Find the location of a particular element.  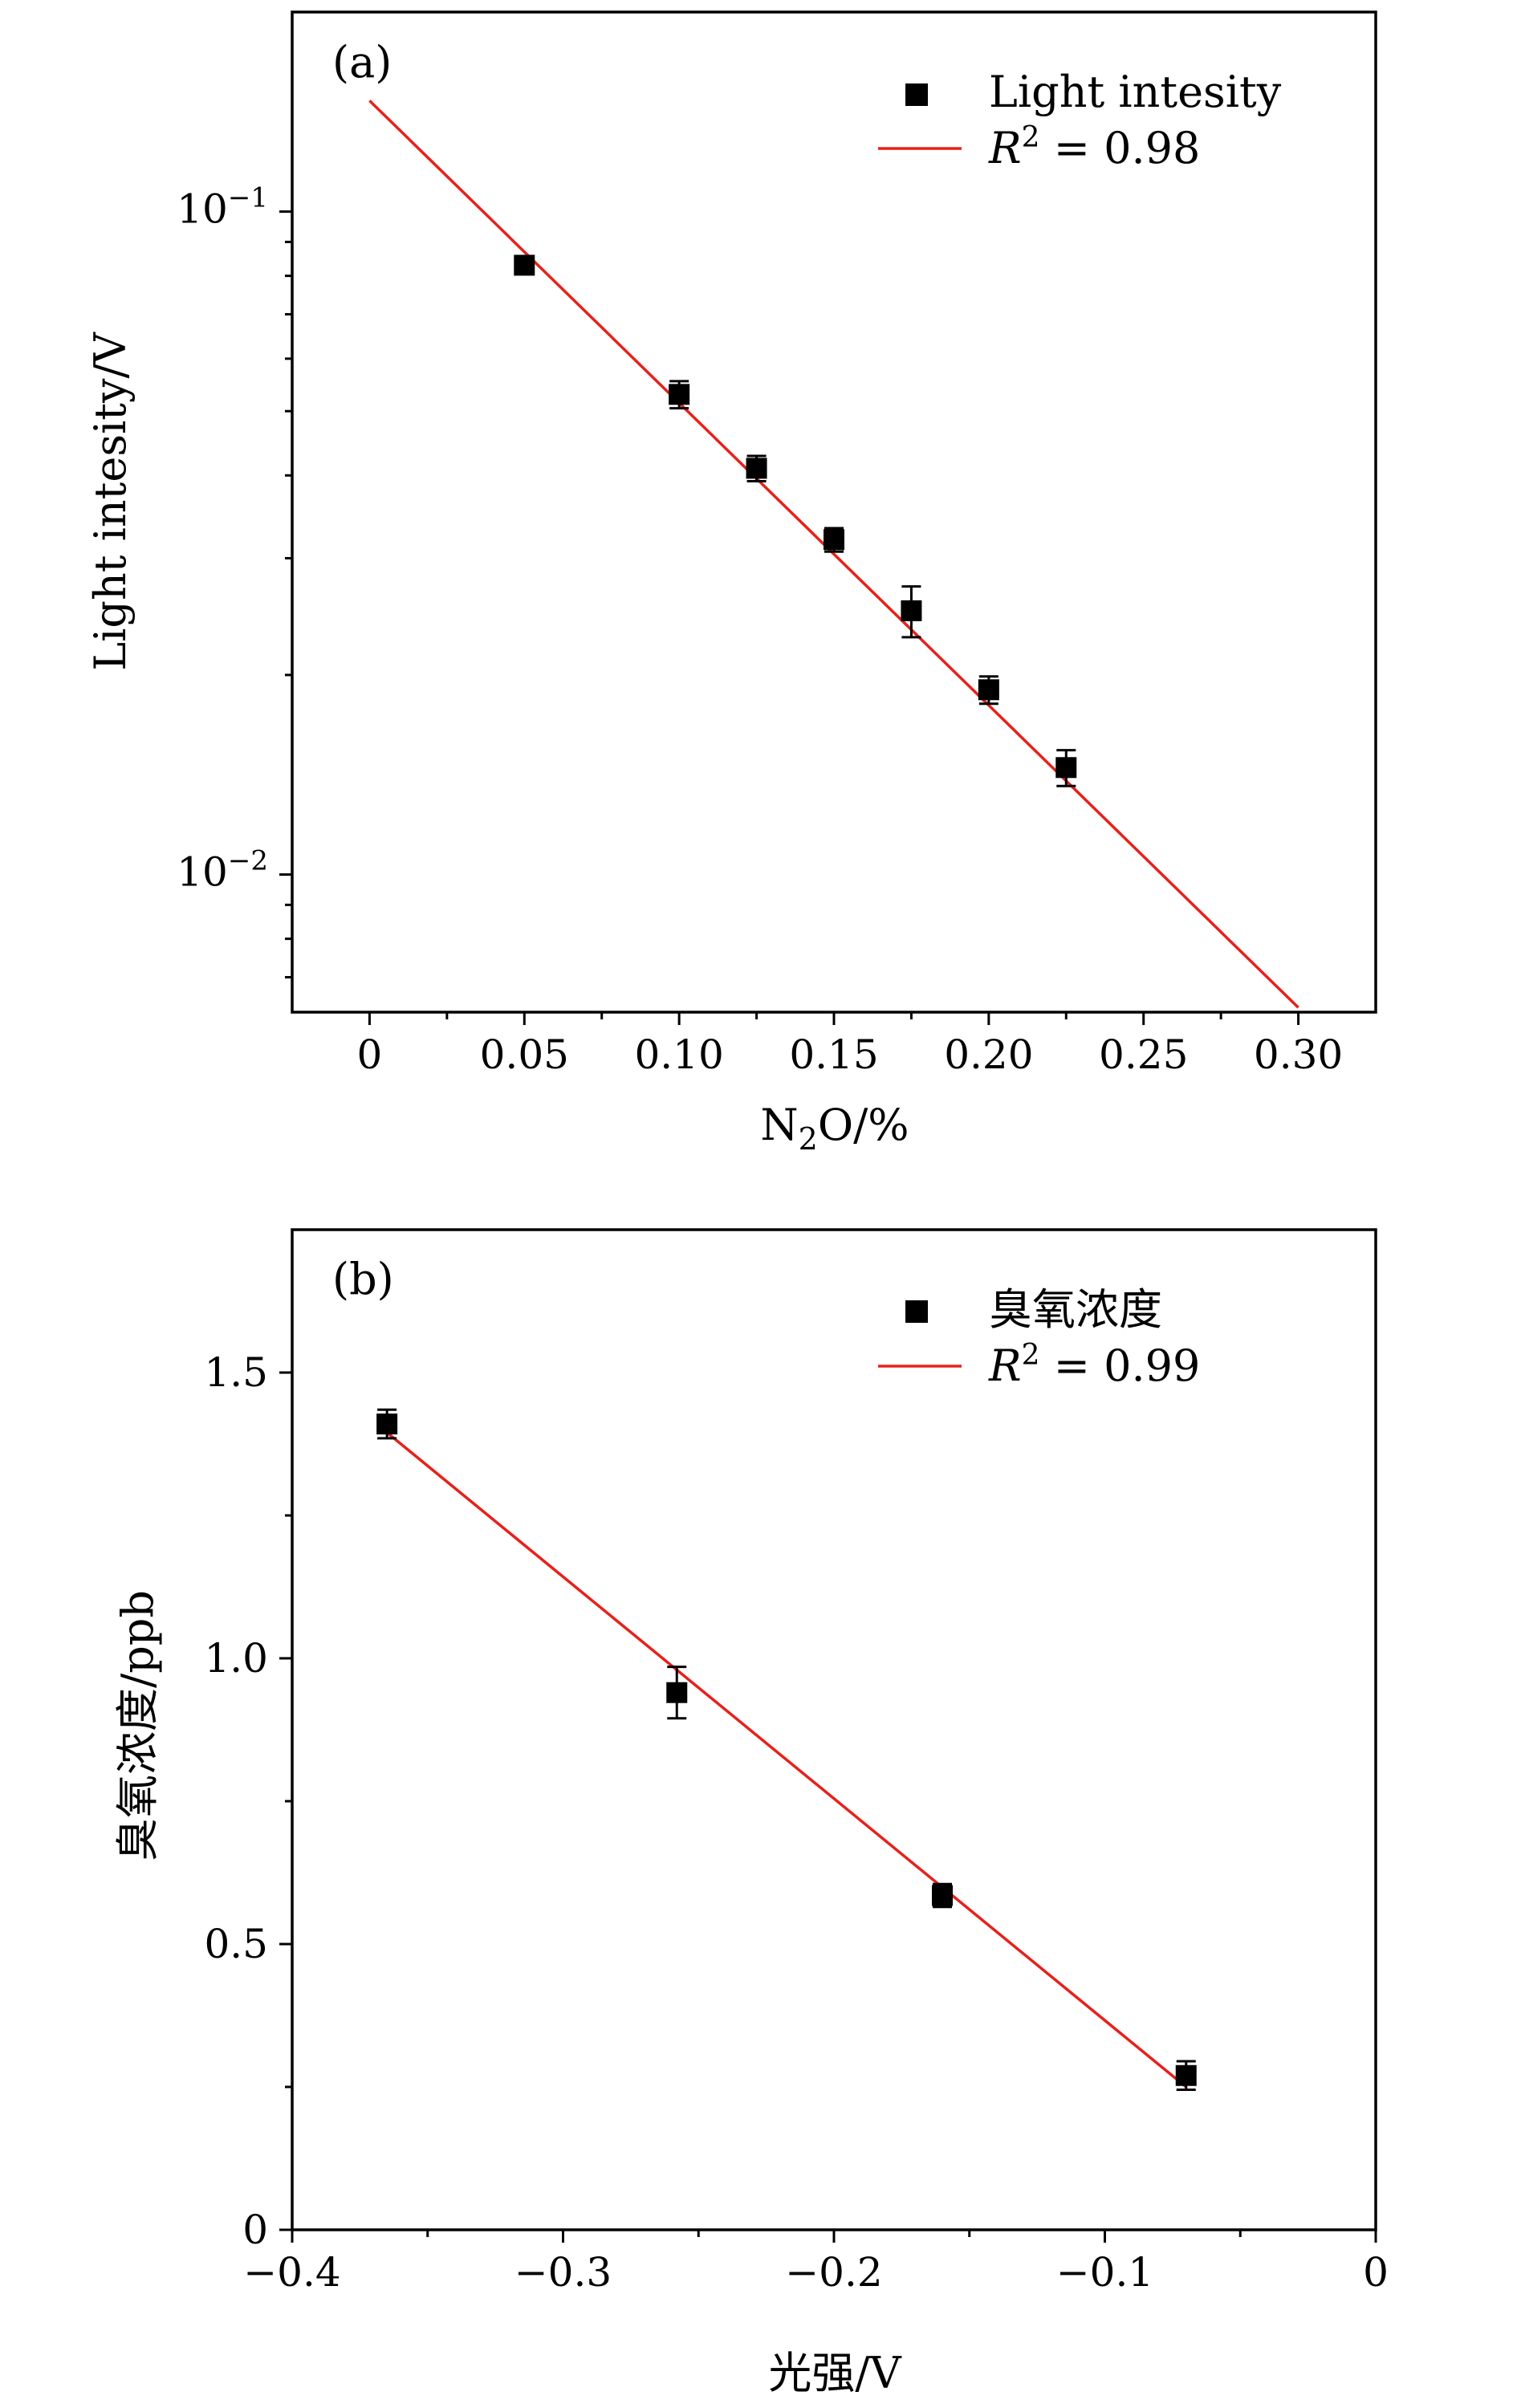

panel-b-legend-marker-label: 臭氧浓度 is located at coordinates (1075, 1309).